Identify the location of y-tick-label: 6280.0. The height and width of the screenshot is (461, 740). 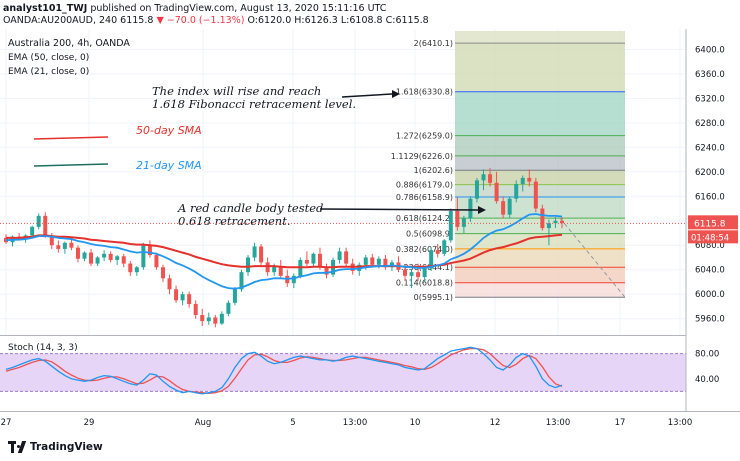
(710, 124).